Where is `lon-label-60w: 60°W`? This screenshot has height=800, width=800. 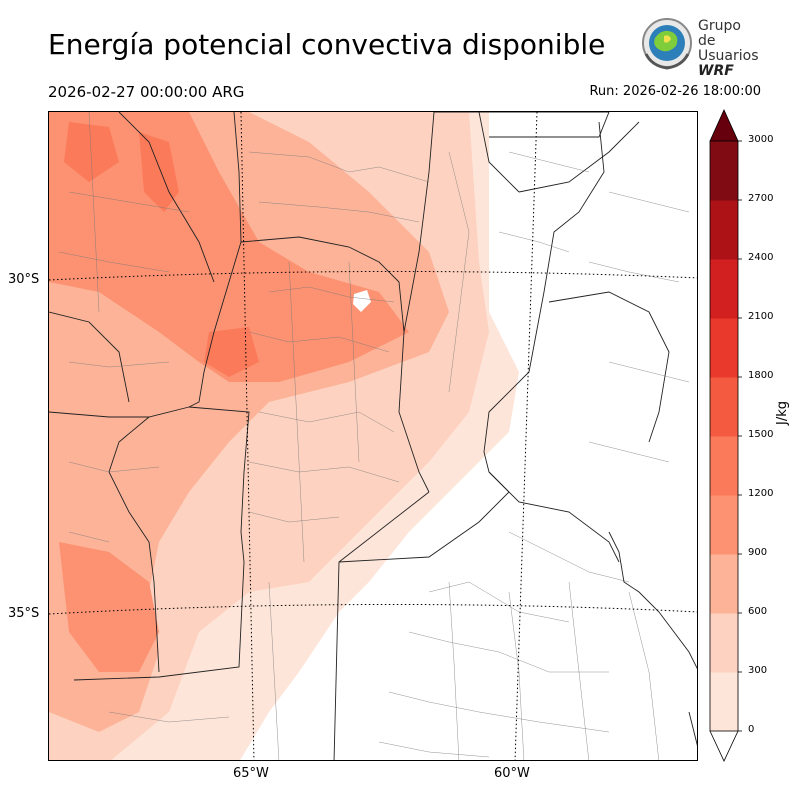 lon-label-60w: 60°W is located at coordinates (512, 773).